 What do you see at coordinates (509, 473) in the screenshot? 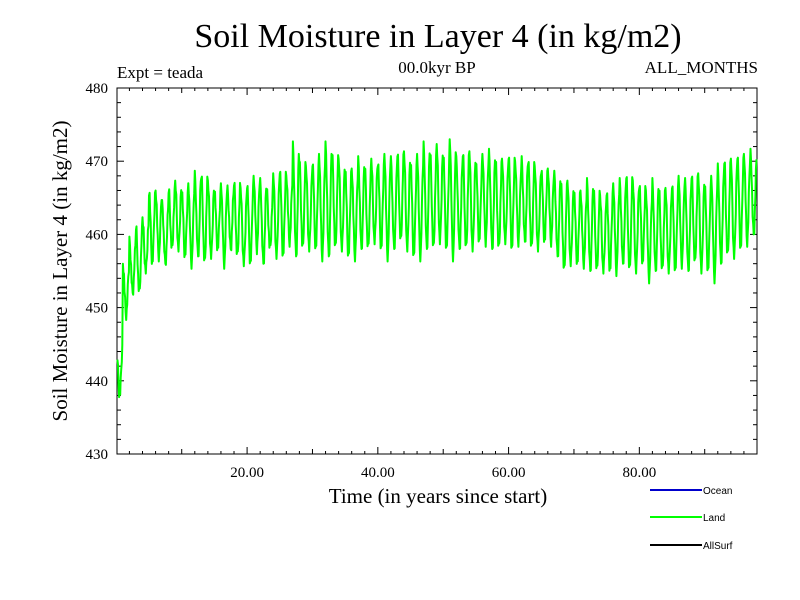
I see `x-tick-label: 60.00` at bounding box center [509, 473].